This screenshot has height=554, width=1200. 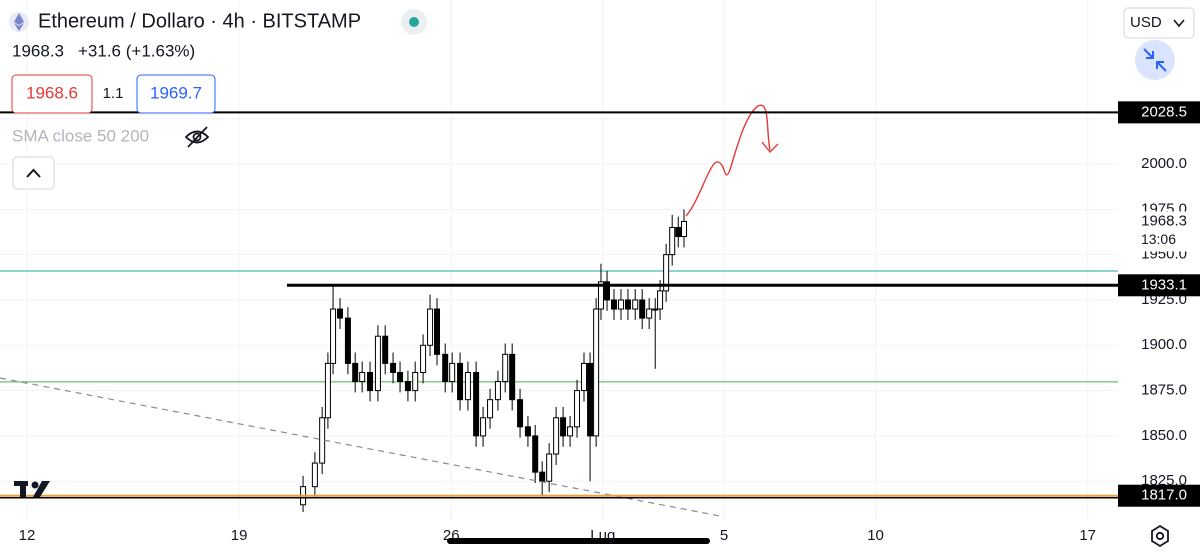 What do you see at coordinates (1164, 390) in the screenshot?
I see `y-tick-label: 1875.0` at bounding box center [1164, 390].